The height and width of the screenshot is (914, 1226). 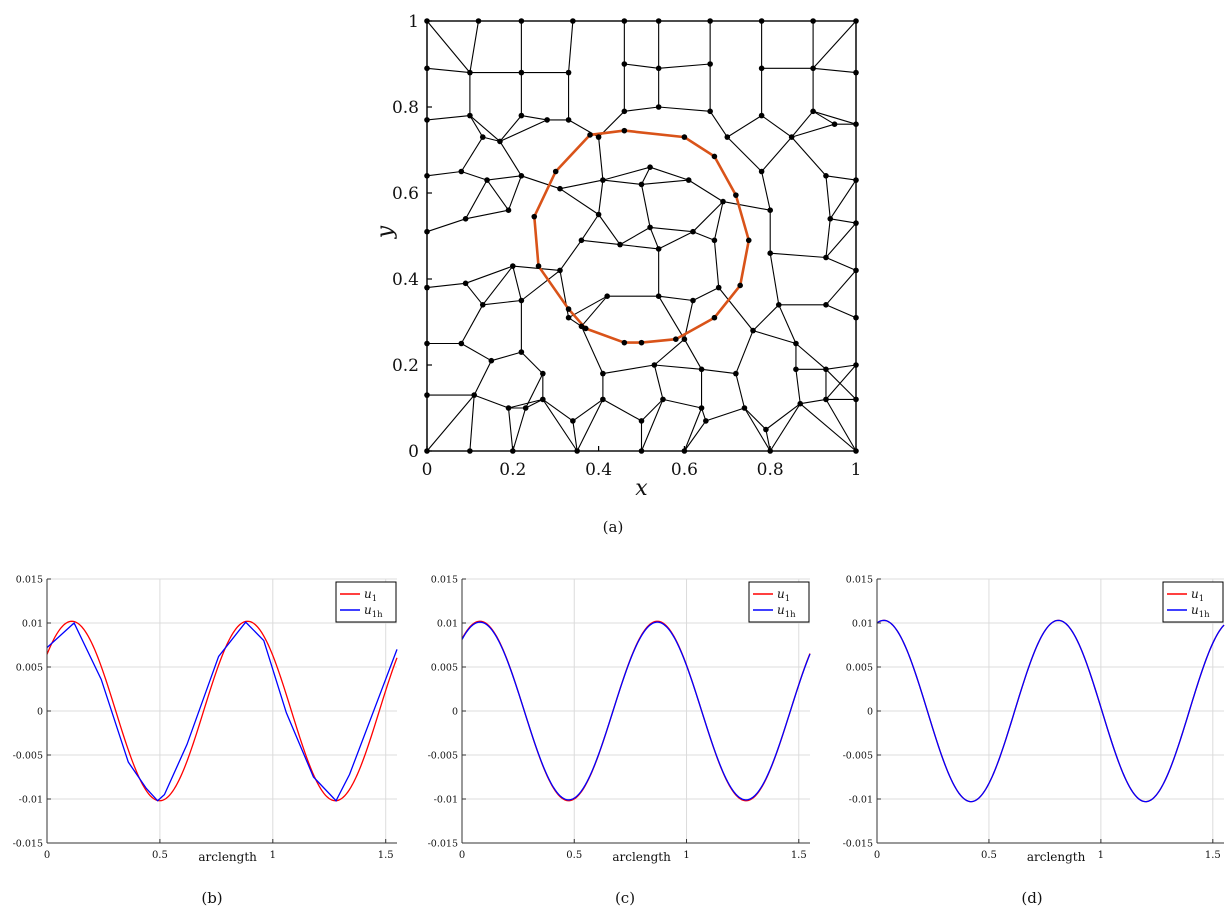 I want to click on y-tick-label: 0.2, so click(x=405, y=366).